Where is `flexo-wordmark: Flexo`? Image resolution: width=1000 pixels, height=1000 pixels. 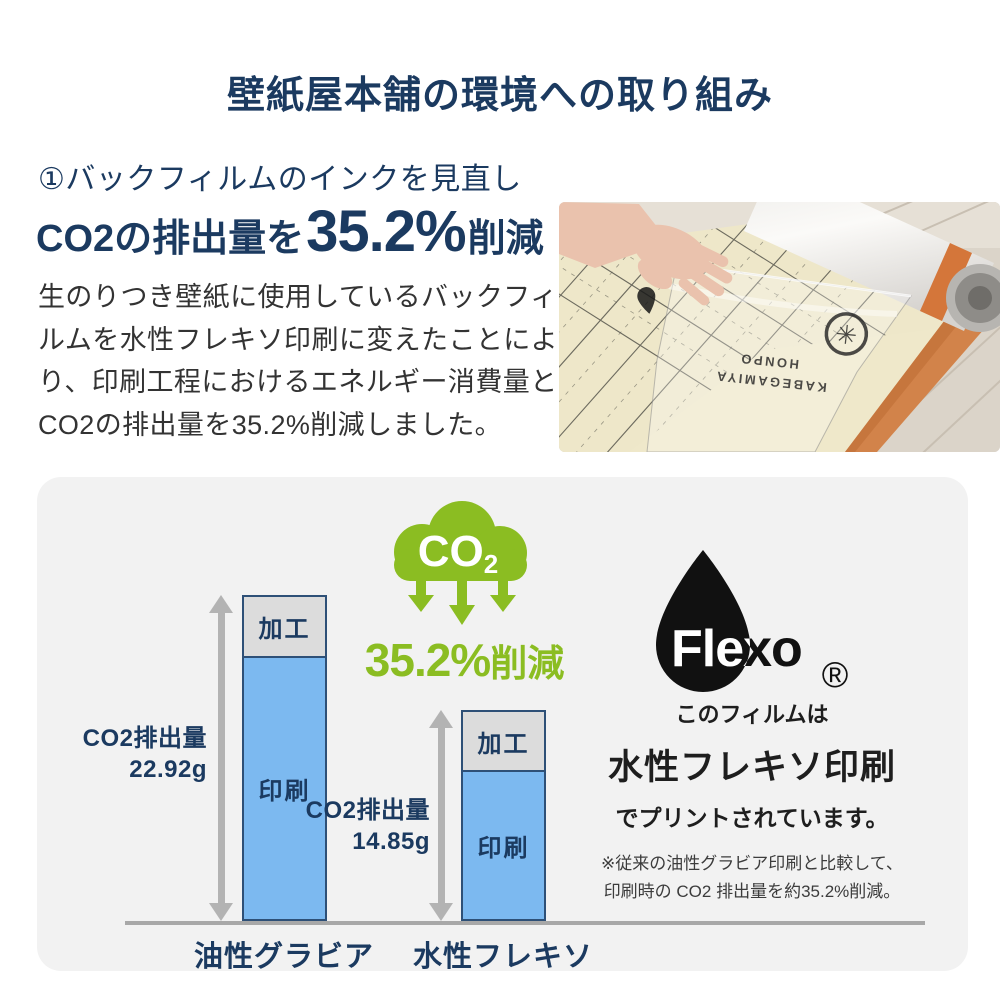 flexo-wordmark: Flexo is located at coordinates (736, 649).